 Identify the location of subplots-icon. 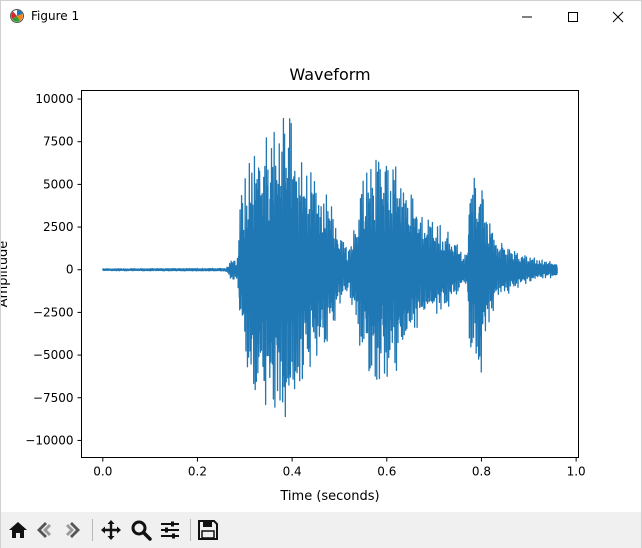
(170, 530).